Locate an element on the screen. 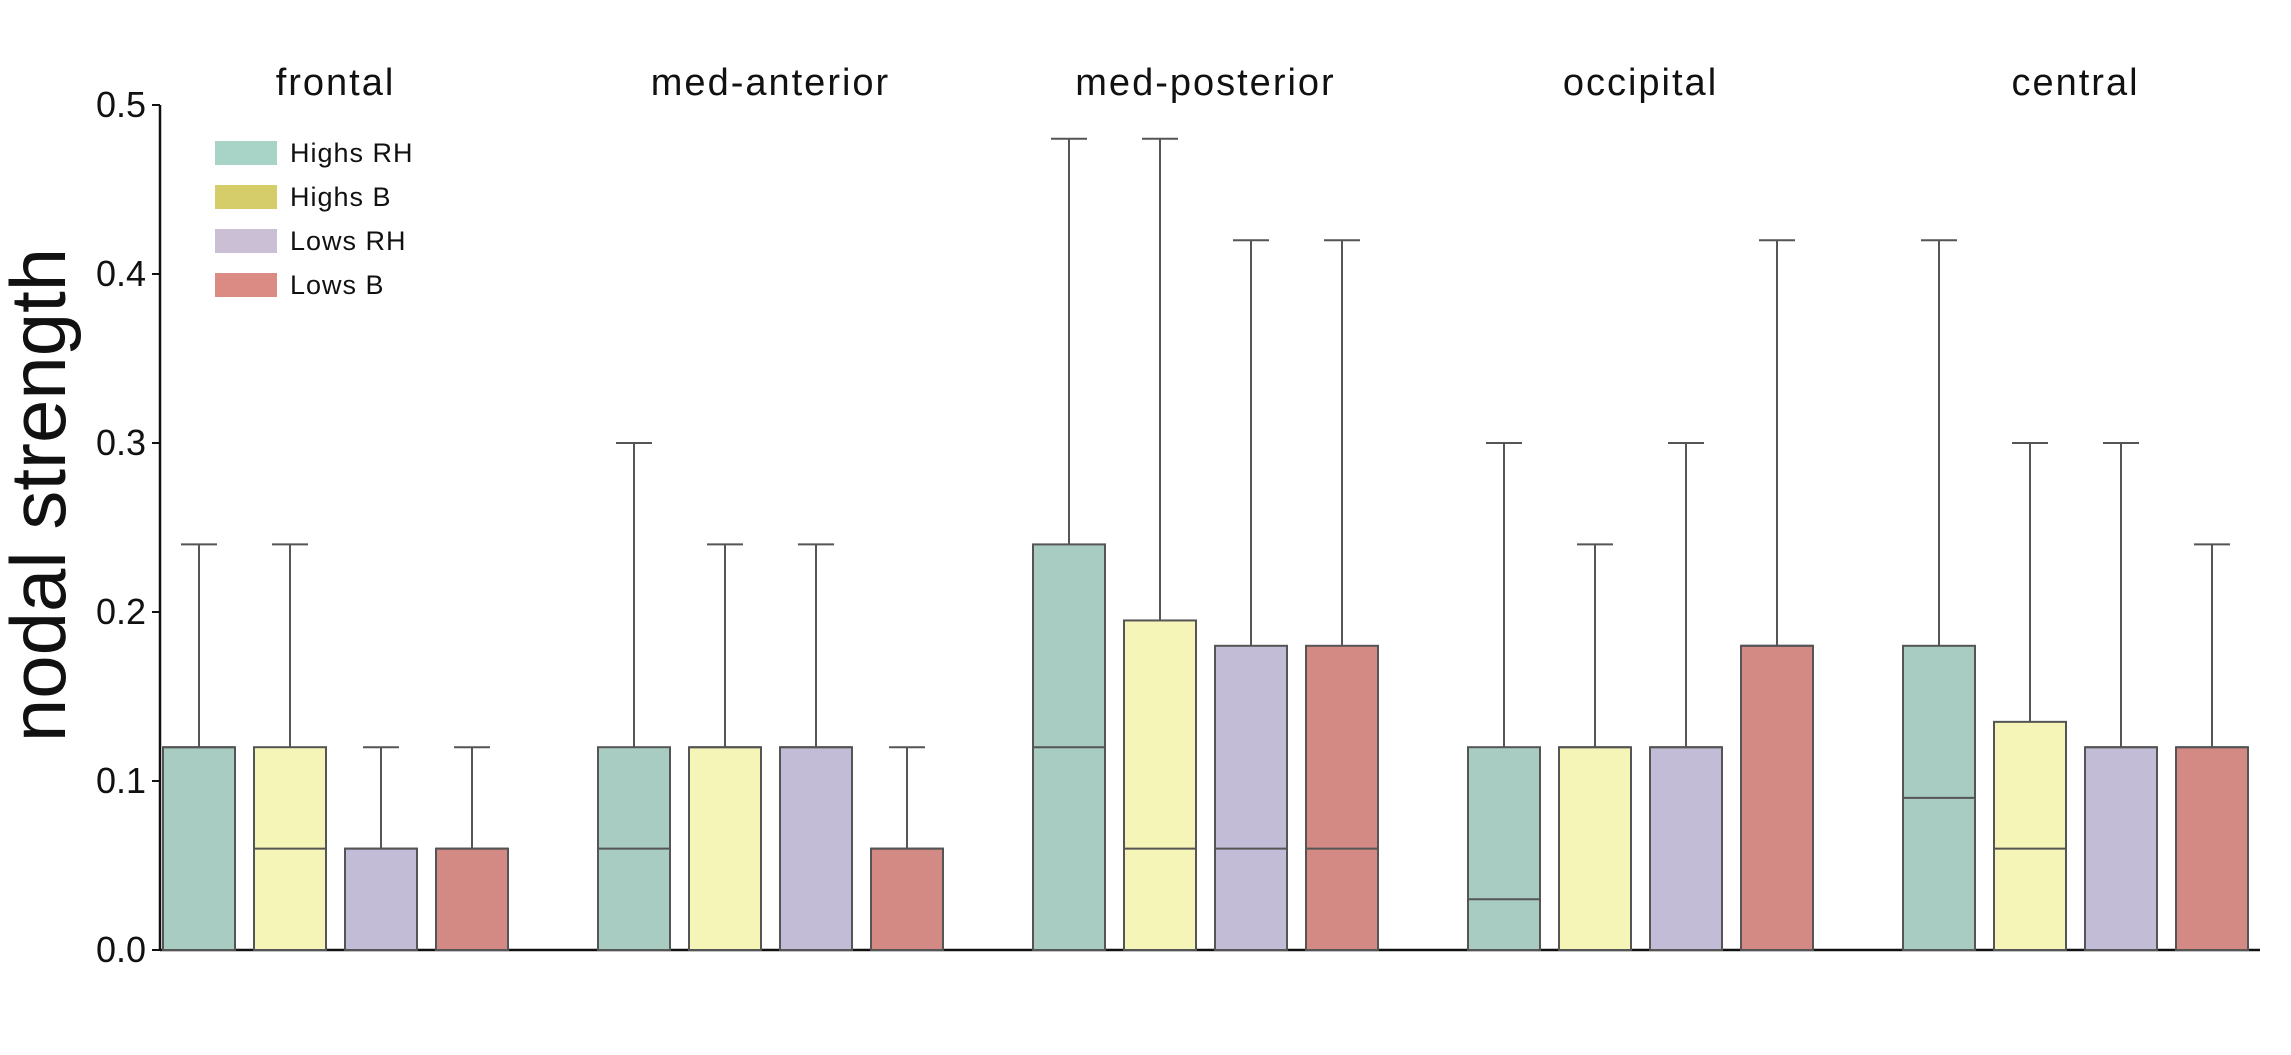 The height and width of the screenshot is (1055, 2291). y-tick-label: 0.3 is located at coordinates (121, 442).